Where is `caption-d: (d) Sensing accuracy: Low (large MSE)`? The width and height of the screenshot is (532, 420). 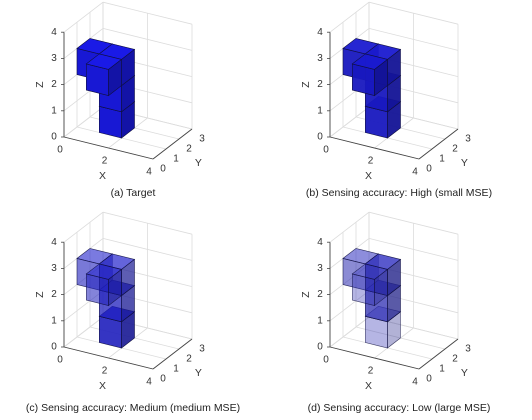
caption-d: (d) Sensing accuracy: Low (large MSE) is located at coordinates (399, 408).